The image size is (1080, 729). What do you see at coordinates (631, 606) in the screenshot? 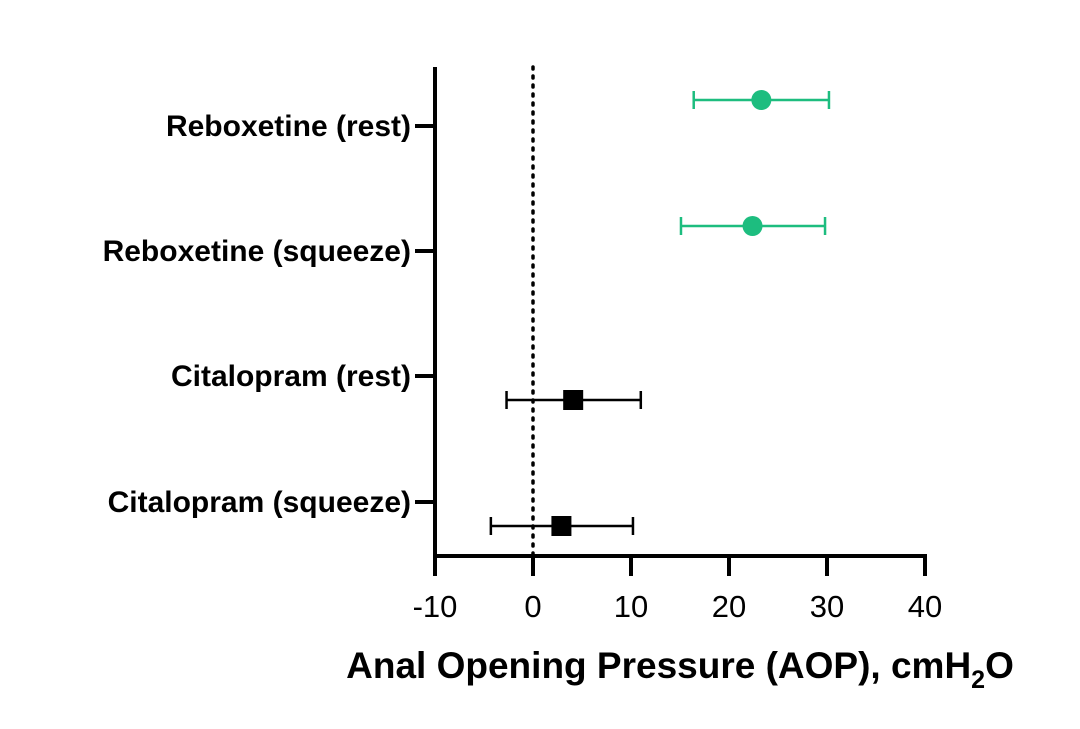
I see `x-tick-label: 10` at bounding box center [631, 606].